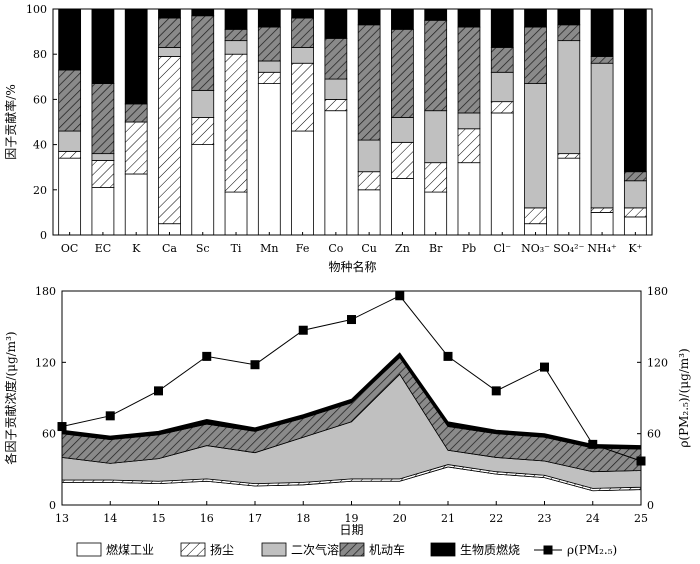  What do you see at coordinates (369, 248) in the screenshot?
I see `x-tick-label: Cu` at bounding box center [369, 248].